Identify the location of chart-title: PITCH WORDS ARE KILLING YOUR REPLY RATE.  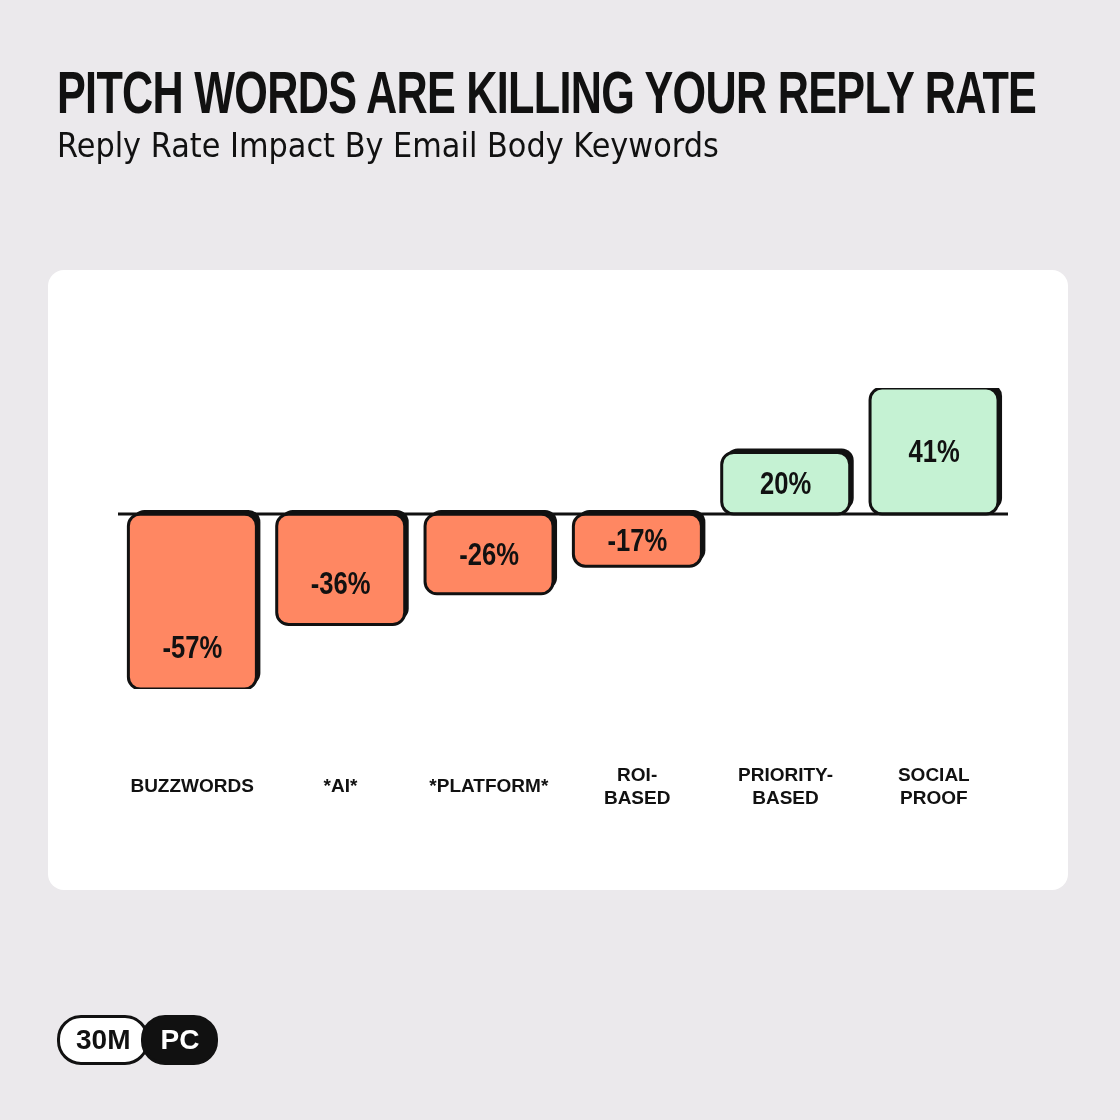
(547, 92).